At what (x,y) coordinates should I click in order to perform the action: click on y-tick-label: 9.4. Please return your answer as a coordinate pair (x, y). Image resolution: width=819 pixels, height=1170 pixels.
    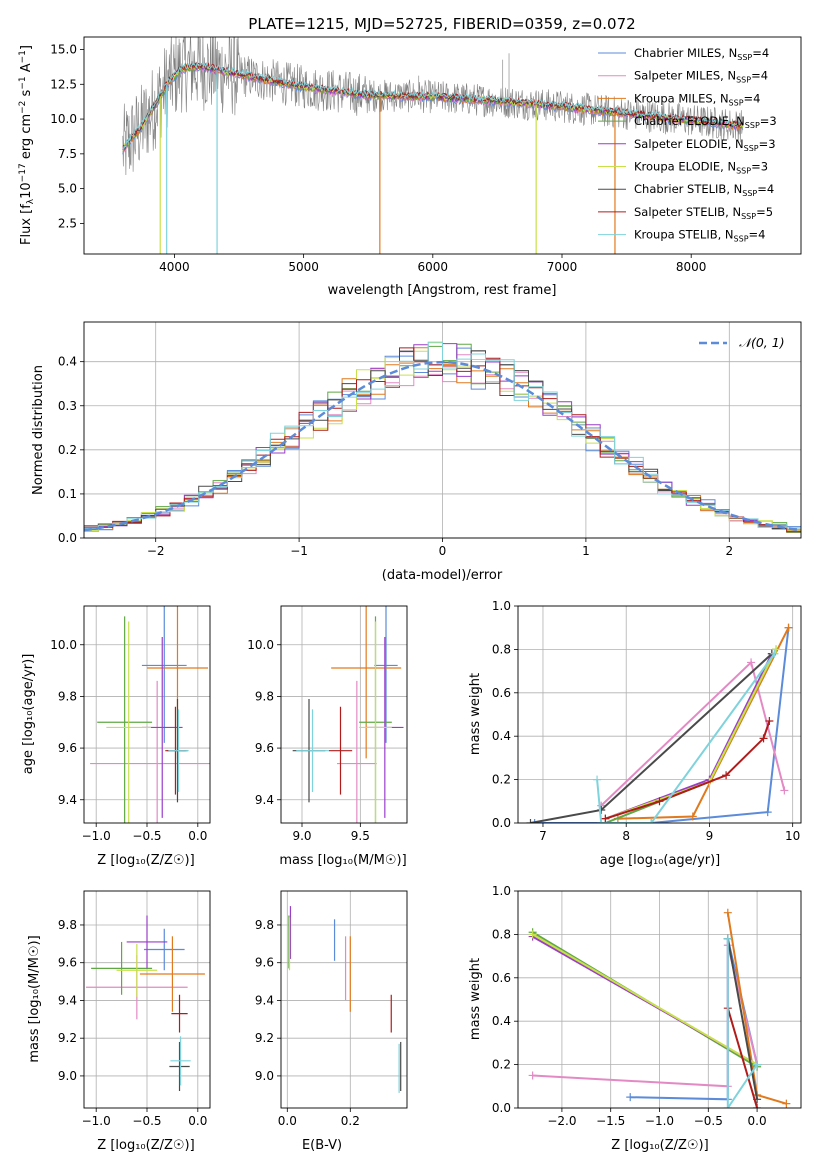
    Looking at the image, I should click on (264, 1000).